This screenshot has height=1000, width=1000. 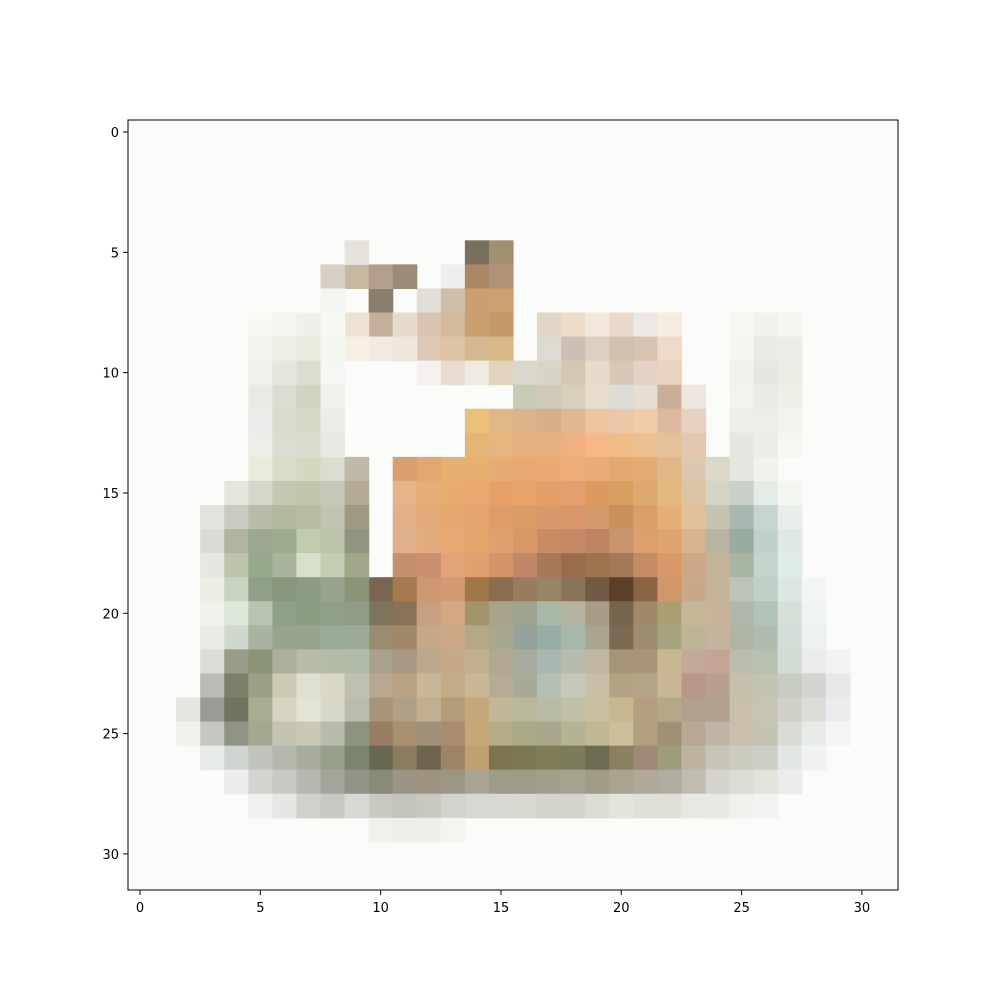 I want to click on y-tick-label: 15, so click(x=110, y=494).